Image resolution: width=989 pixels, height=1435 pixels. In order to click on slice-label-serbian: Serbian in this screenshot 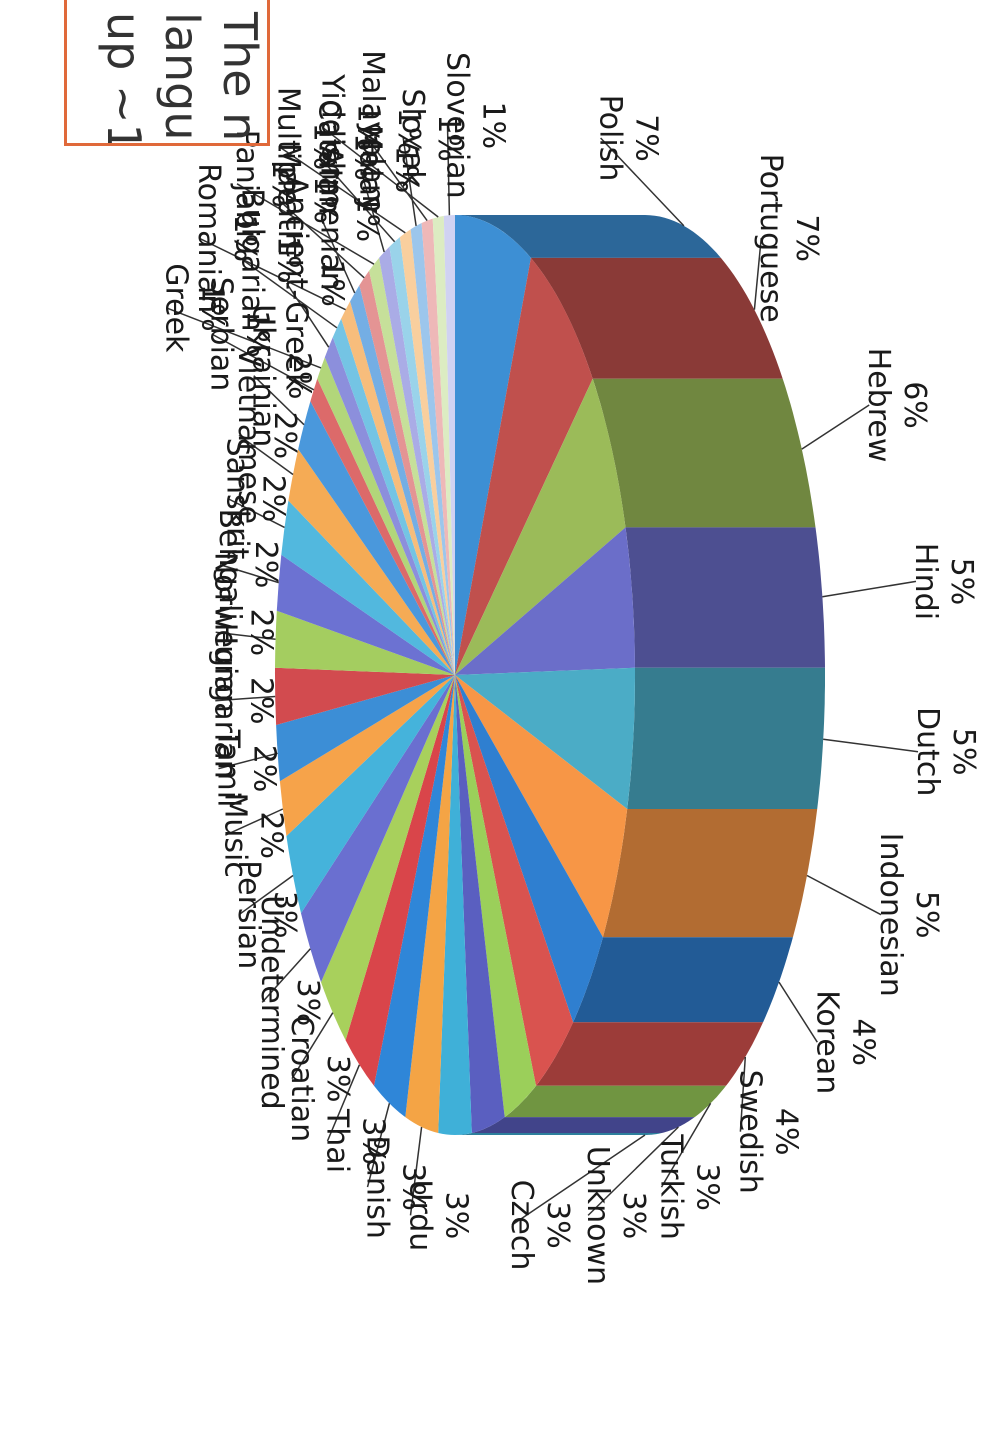, I will do `click(221, 334)`.